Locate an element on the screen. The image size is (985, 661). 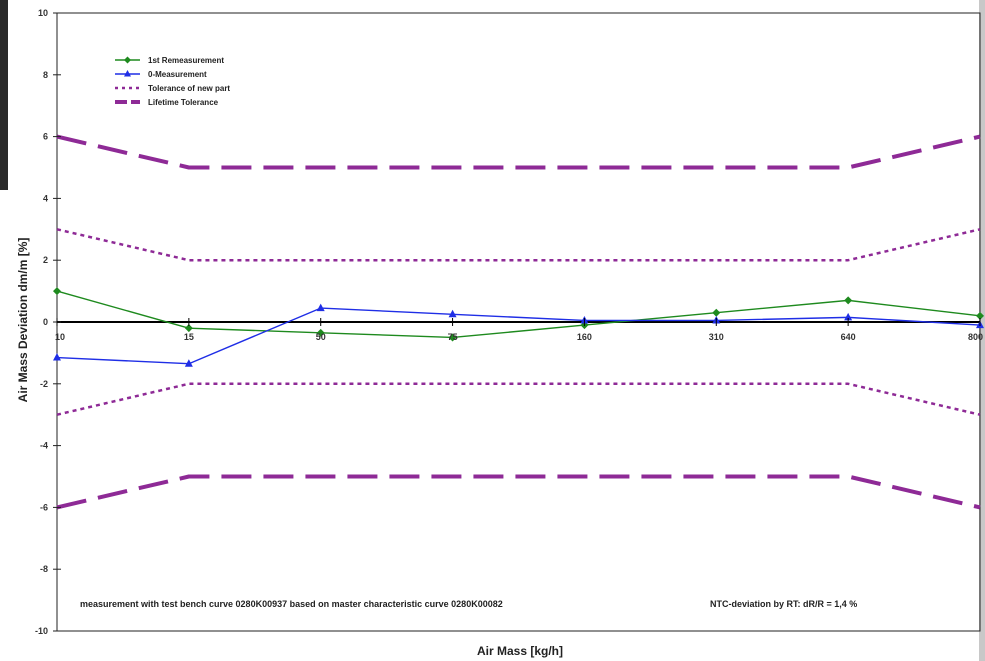
y-tick-label: 2 is located at coordinates (45, 260).